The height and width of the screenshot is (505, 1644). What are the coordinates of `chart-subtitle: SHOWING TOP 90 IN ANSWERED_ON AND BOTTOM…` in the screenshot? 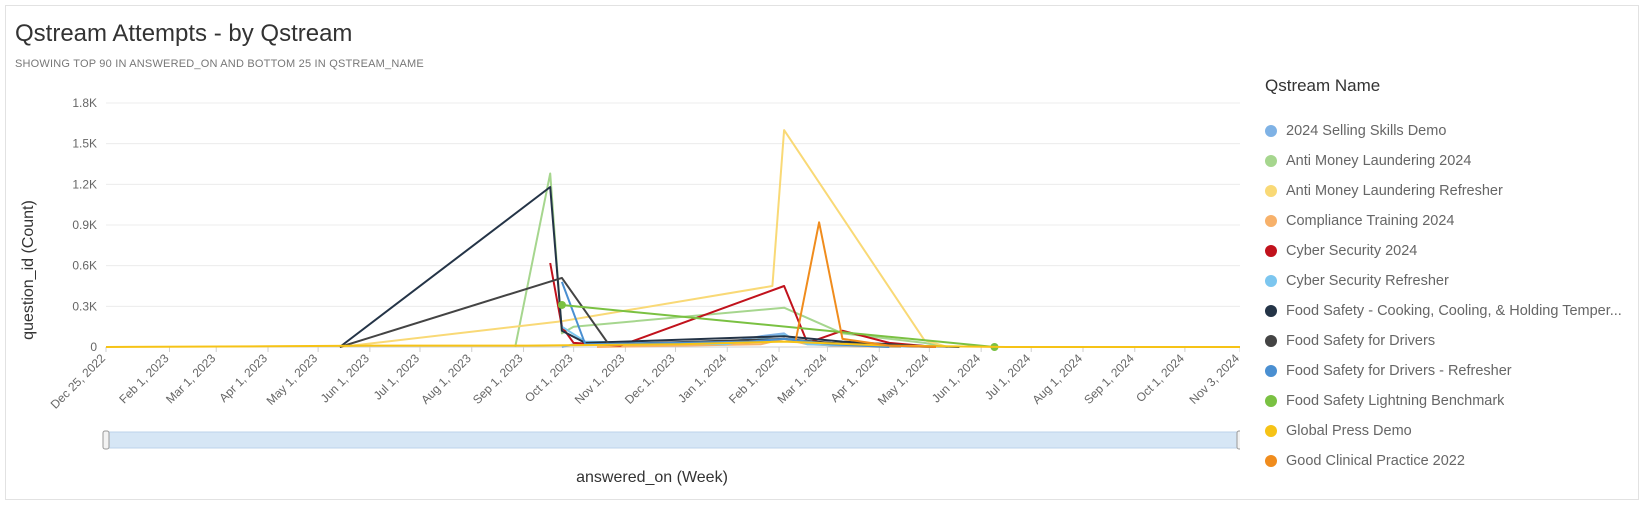 It's located at (219, 64).